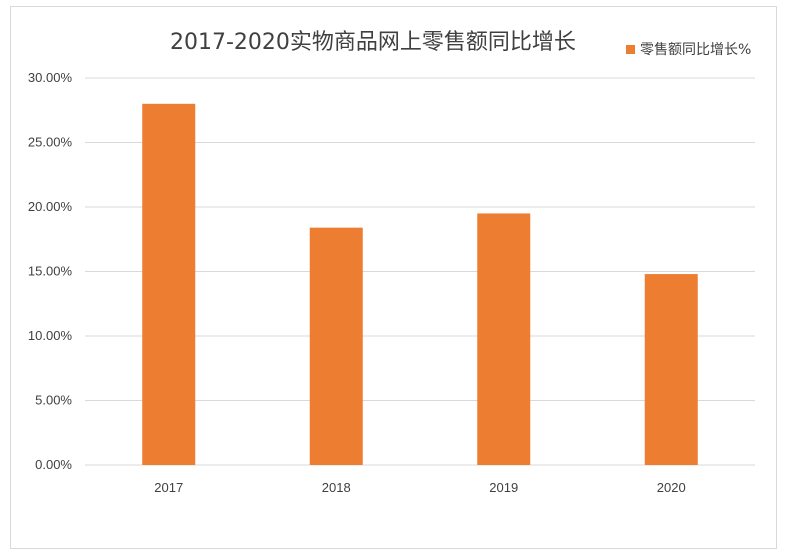  Describe the element at coordinates (50, 271) in the screenshot. I see `y-tick-label: 15.00%` at that location.